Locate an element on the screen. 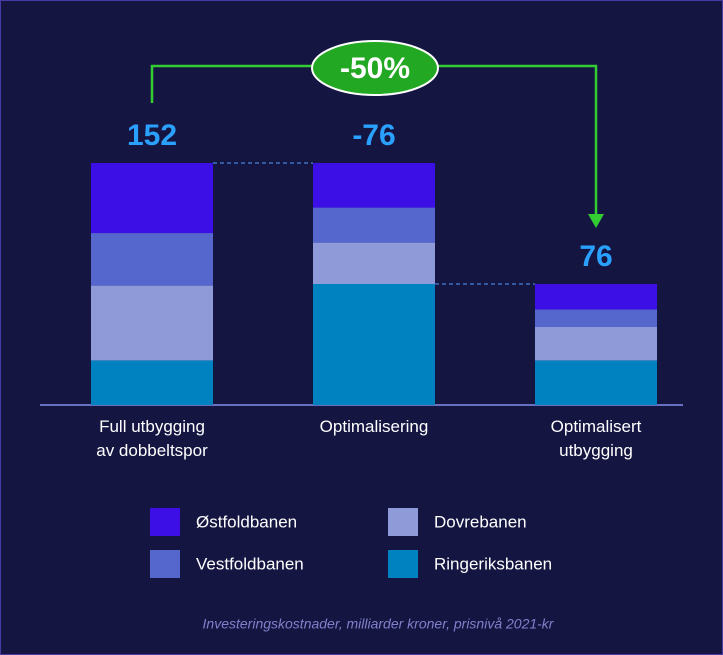 The width and height of the screenshot is (723, 655). x-tick-label: Optimalisert utbygging is located at coordinates (596, 438).